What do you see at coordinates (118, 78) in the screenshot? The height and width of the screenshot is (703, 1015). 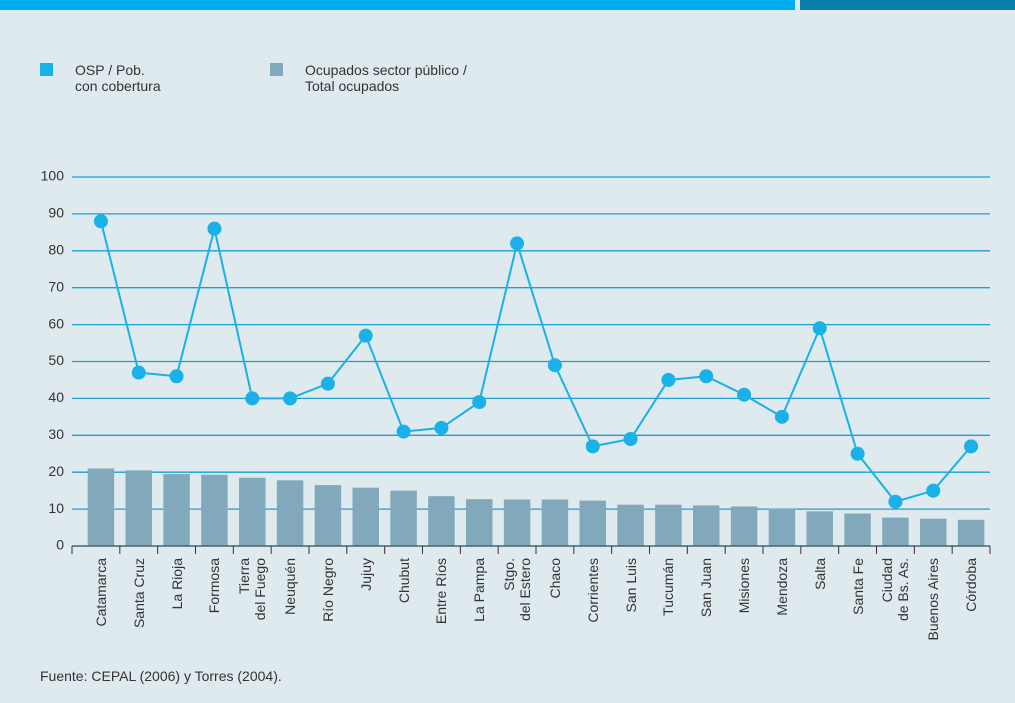 I see `legend-label: OSP / Pob. con cobertura` at bounding box center [118, 78].